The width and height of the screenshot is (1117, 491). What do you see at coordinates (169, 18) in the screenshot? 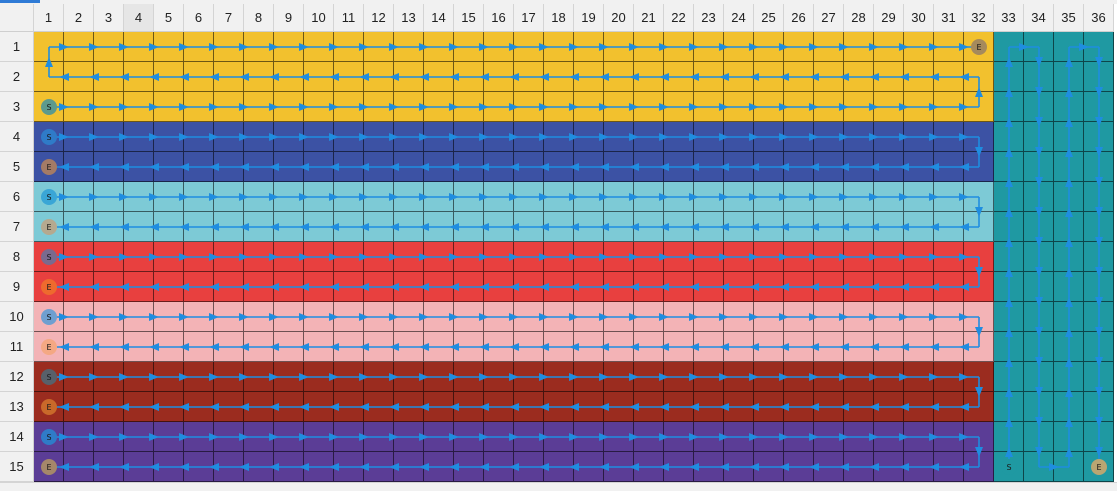
I see `column-header-5: 5` at bounding box center [169, 18].